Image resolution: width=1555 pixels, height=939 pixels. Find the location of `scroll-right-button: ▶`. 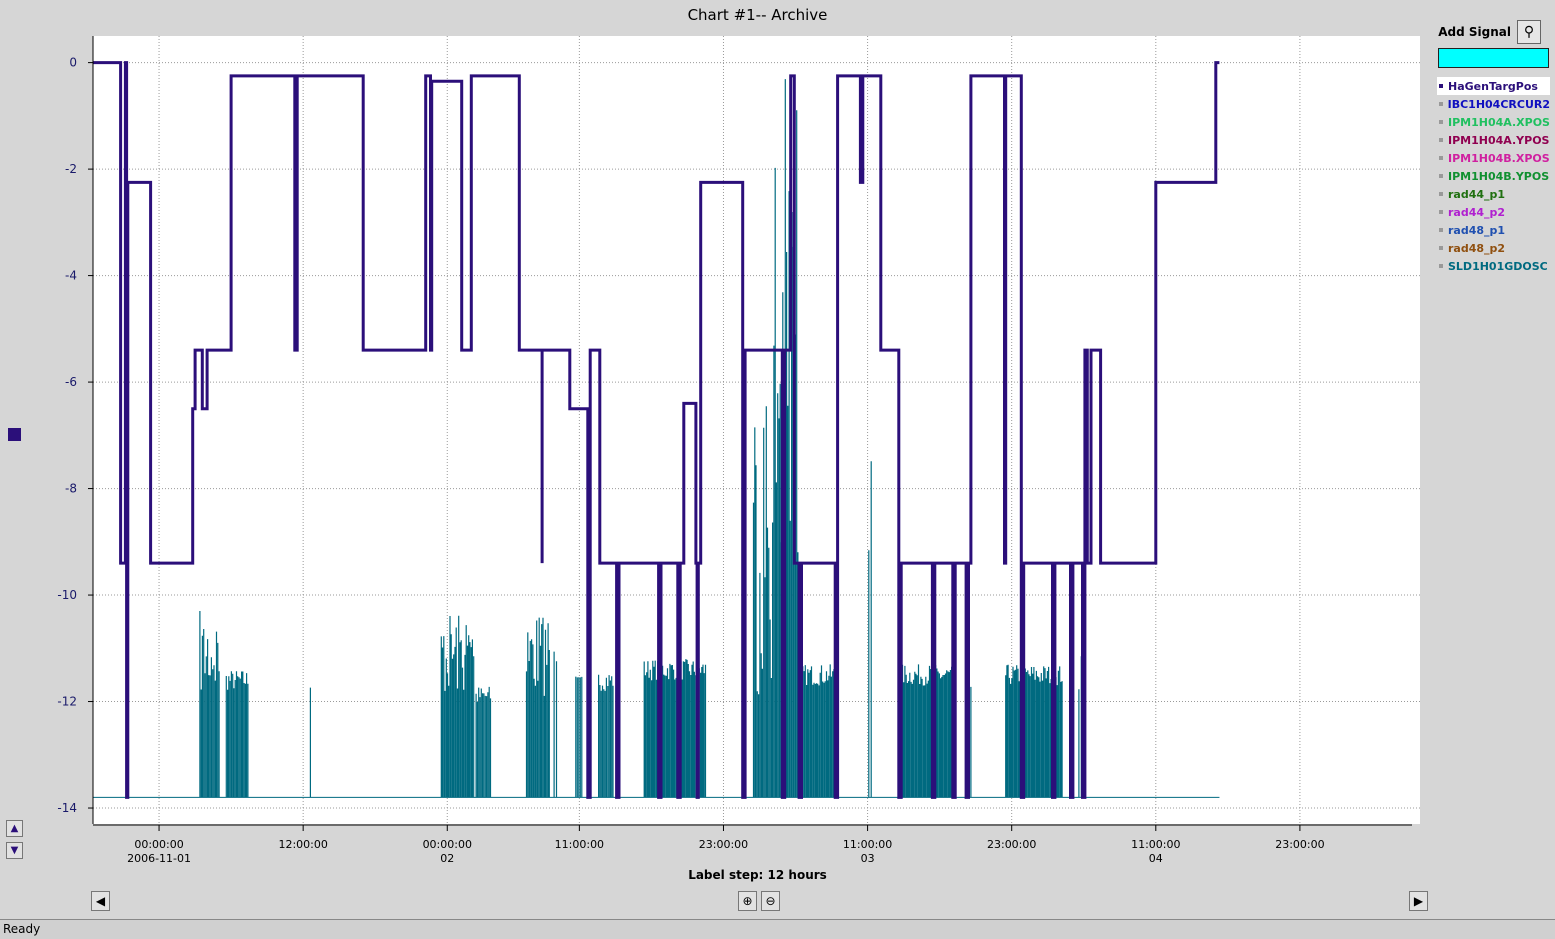

scroll-right-button: ▶ is located at coordinates (1418, 901).